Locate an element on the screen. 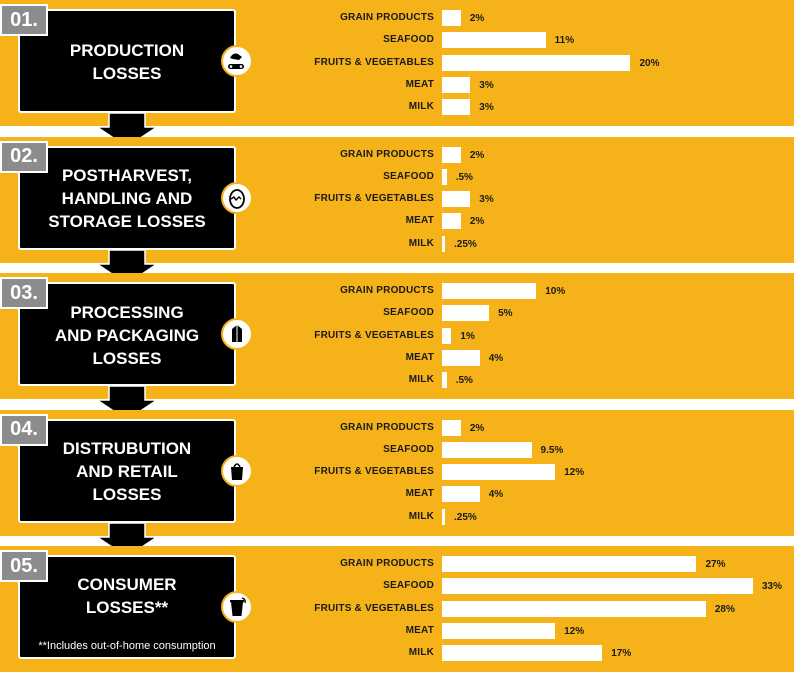 This screenshot has width=794, height=673. milk-carton-icon is located at coordinates (237, 334).